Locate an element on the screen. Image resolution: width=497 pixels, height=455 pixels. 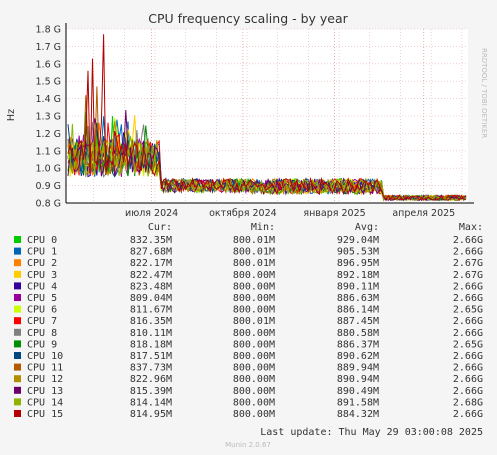
y-tick-label: 1.8 G is located at coordinates (49, 30).